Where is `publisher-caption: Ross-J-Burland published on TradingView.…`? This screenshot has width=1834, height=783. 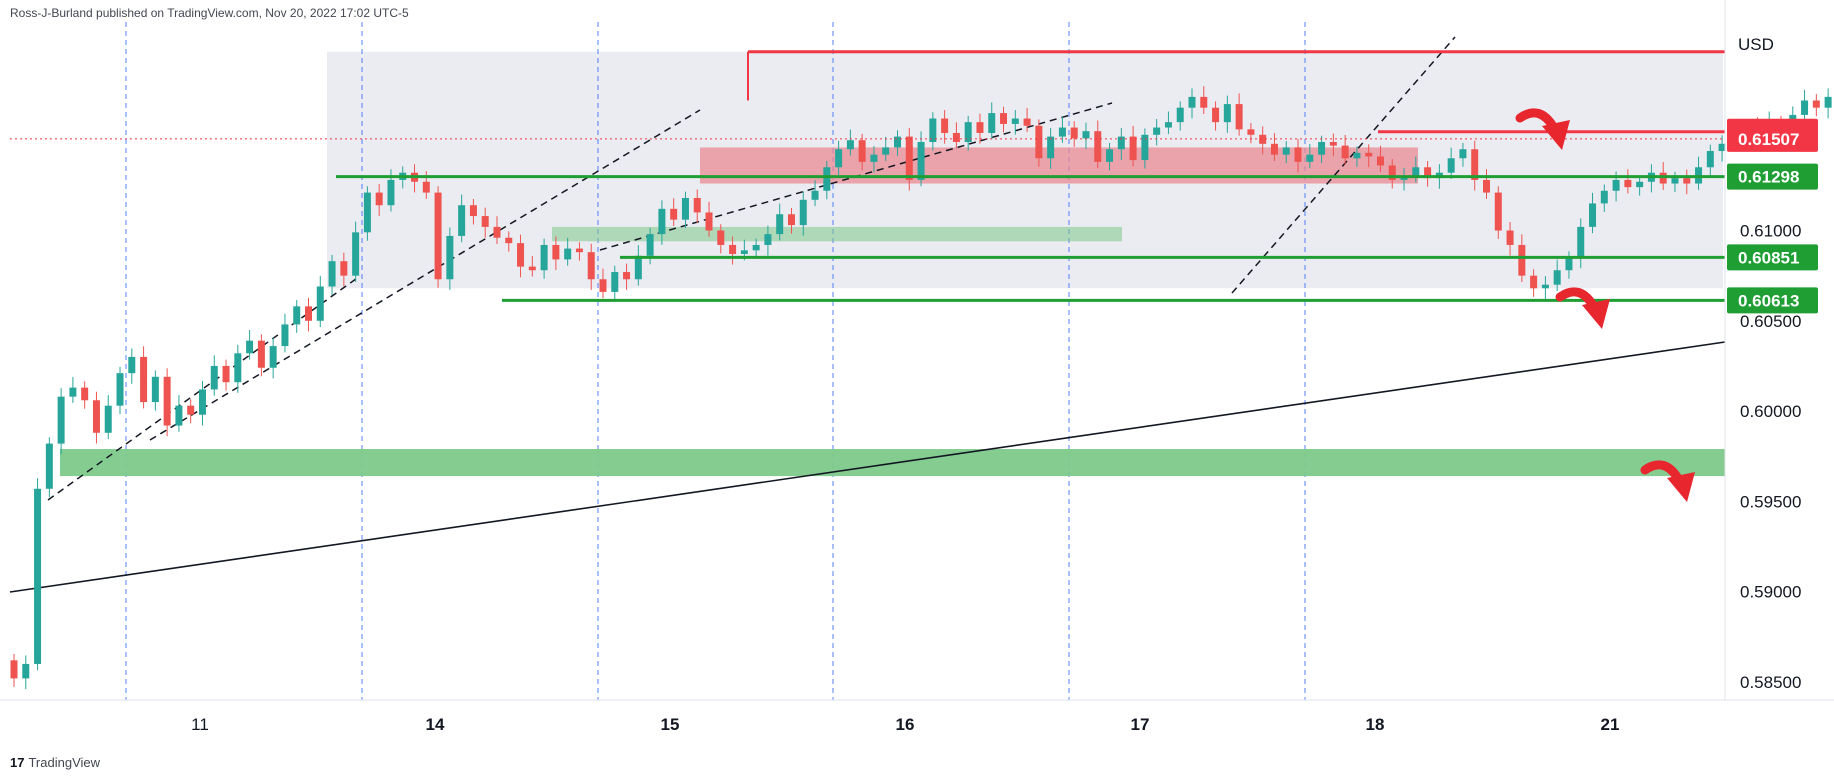 publisher-caption: Ross-J-Burland published on TradingView.… is located at coordinates (209, 13).